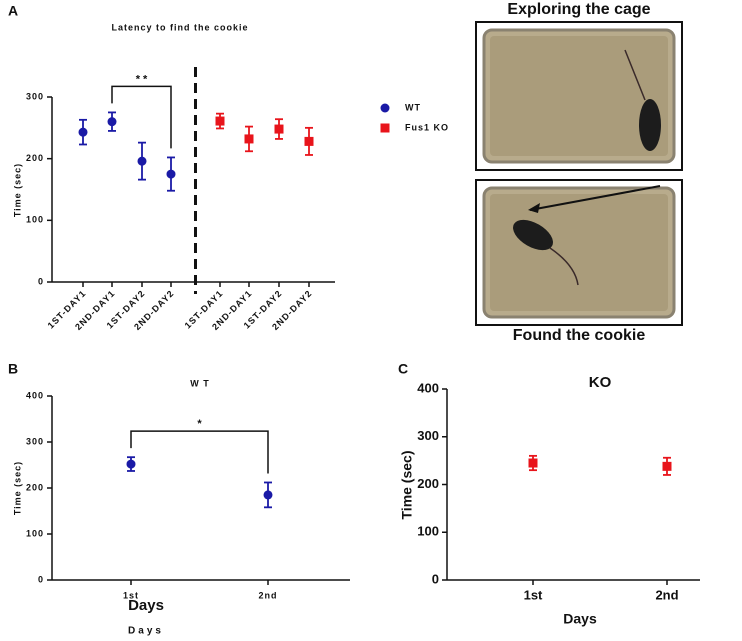 The image size is (742, 641). What do you see at coordinates (403, 369) in the screenshot?
I see `panel-label: C` at bounding box center [403, 369].